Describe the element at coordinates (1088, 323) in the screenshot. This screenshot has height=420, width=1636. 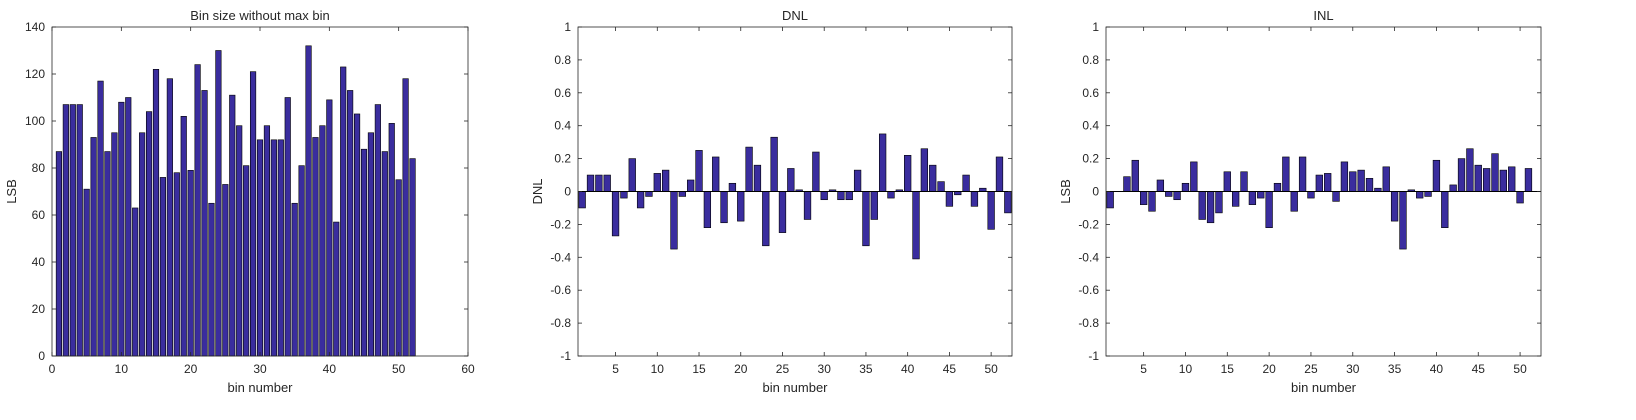
I see `y-tick-label: -0.8` at that location.